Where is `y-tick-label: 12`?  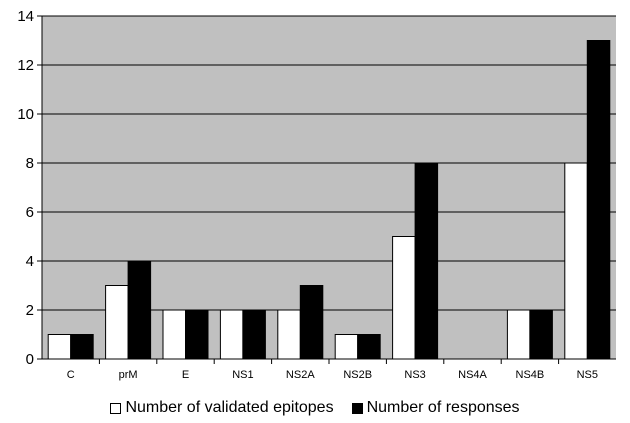
y-tick-label: 12 is located at coordinates (25, 65).